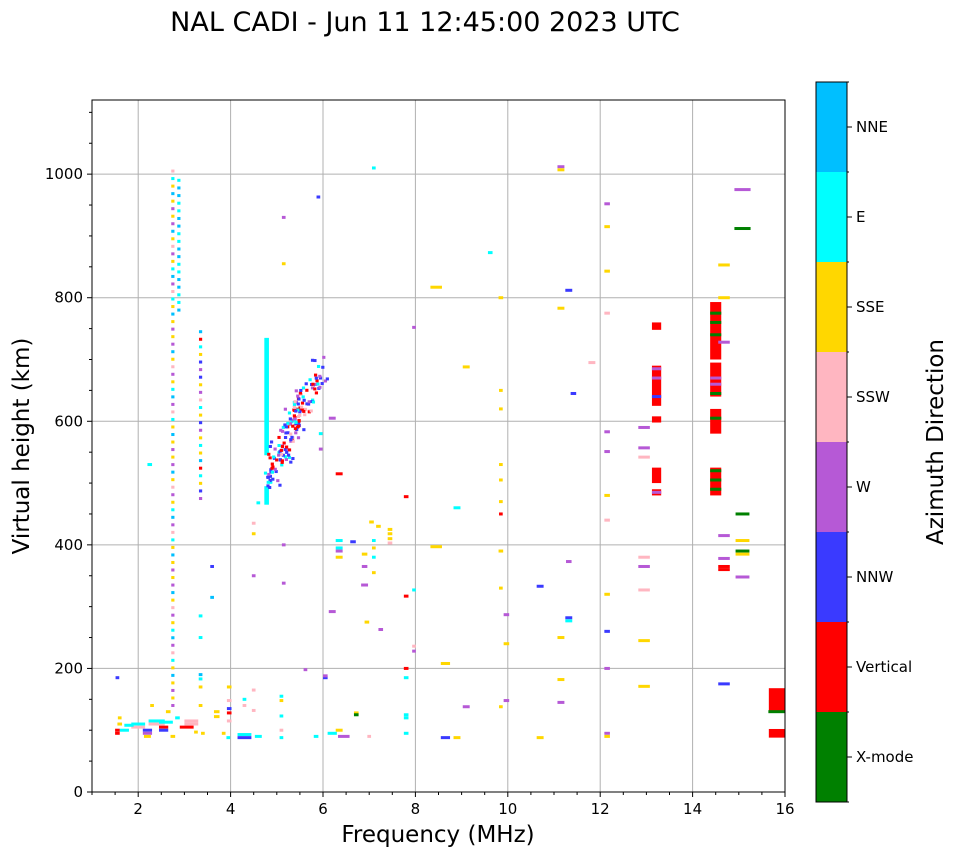 The height and width of the screenshot is (857, 958). I want to click on y-tick-label: 400, so click(68, 545).